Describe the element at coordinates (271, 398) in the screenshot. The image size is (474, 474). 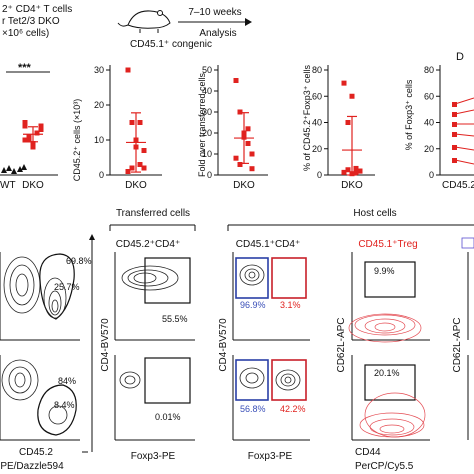
I see `flow-plot-3-bottom: 56.8% 42.2%` at that location.